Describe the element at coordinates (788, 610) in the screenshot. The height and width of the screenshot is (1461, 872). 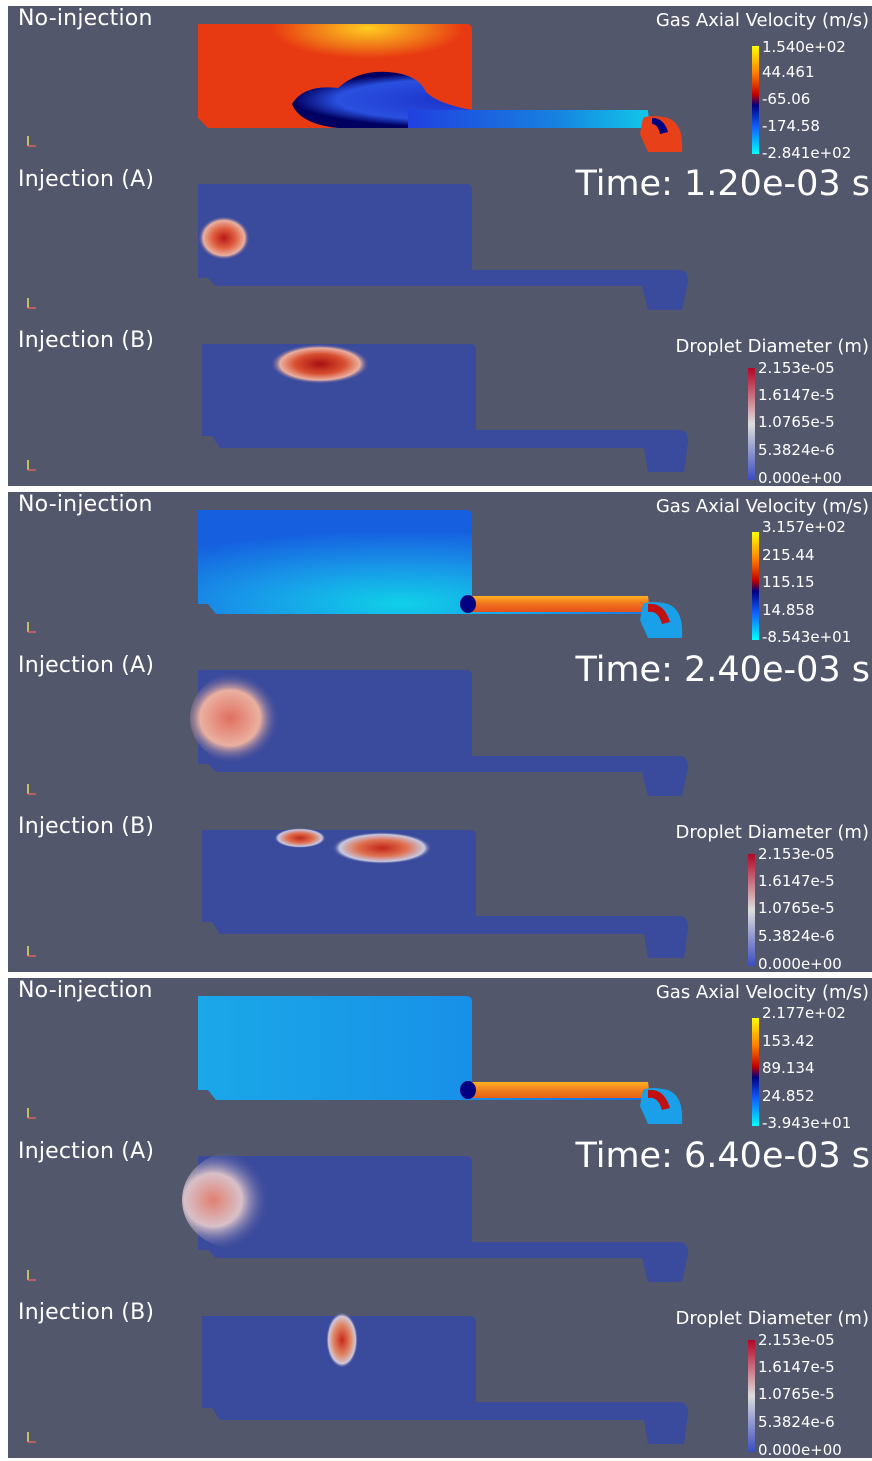
I see `velocity-tick: 14.858` at that location.